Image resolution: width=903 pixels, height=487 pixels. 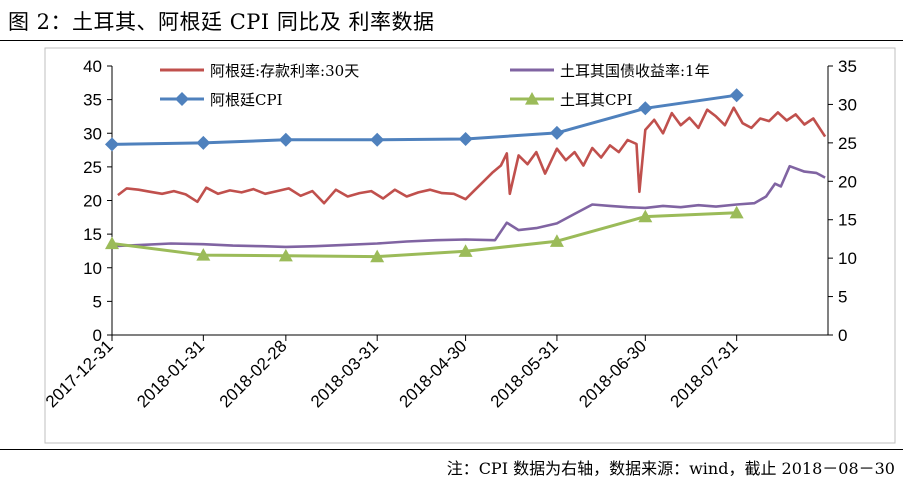 What do you see at coordinates (92, 167) in the screenshot?
I see `y-left-tick-label: 25` at bounding box center [92, 167].